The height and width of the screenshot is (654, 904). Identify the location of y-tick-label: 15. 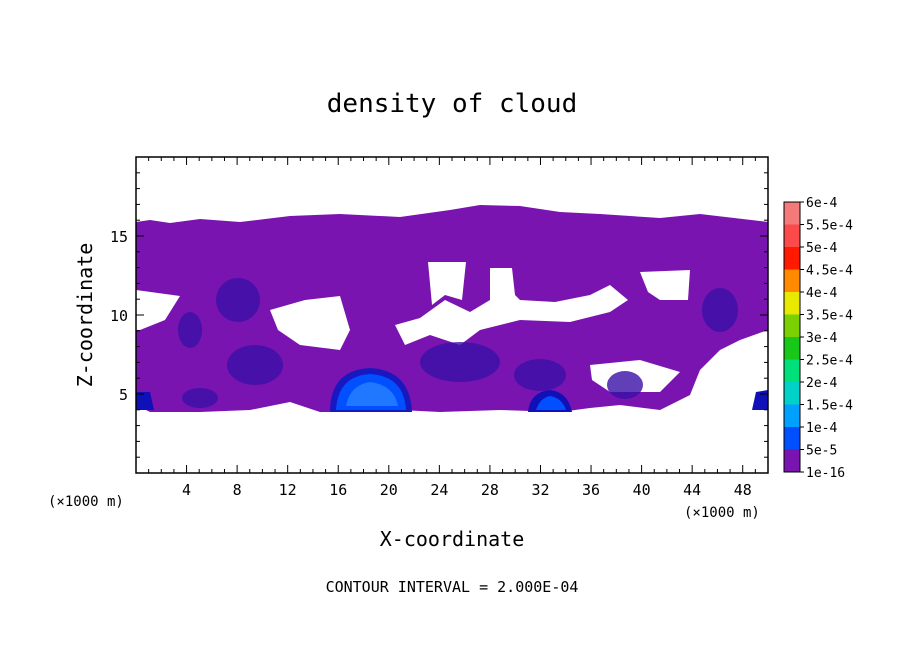
(119, 237).